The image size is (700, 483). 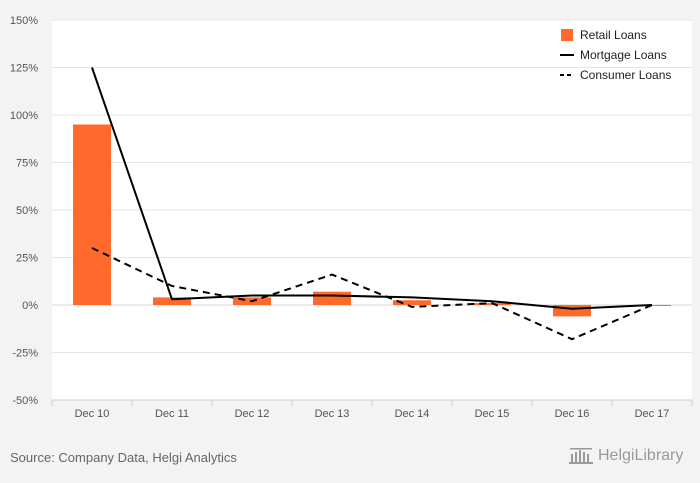 What do you see at coordinates (24, 69) in the screenshot?
I see `y-tick-label: 125%` at bounding box center [24, 69].